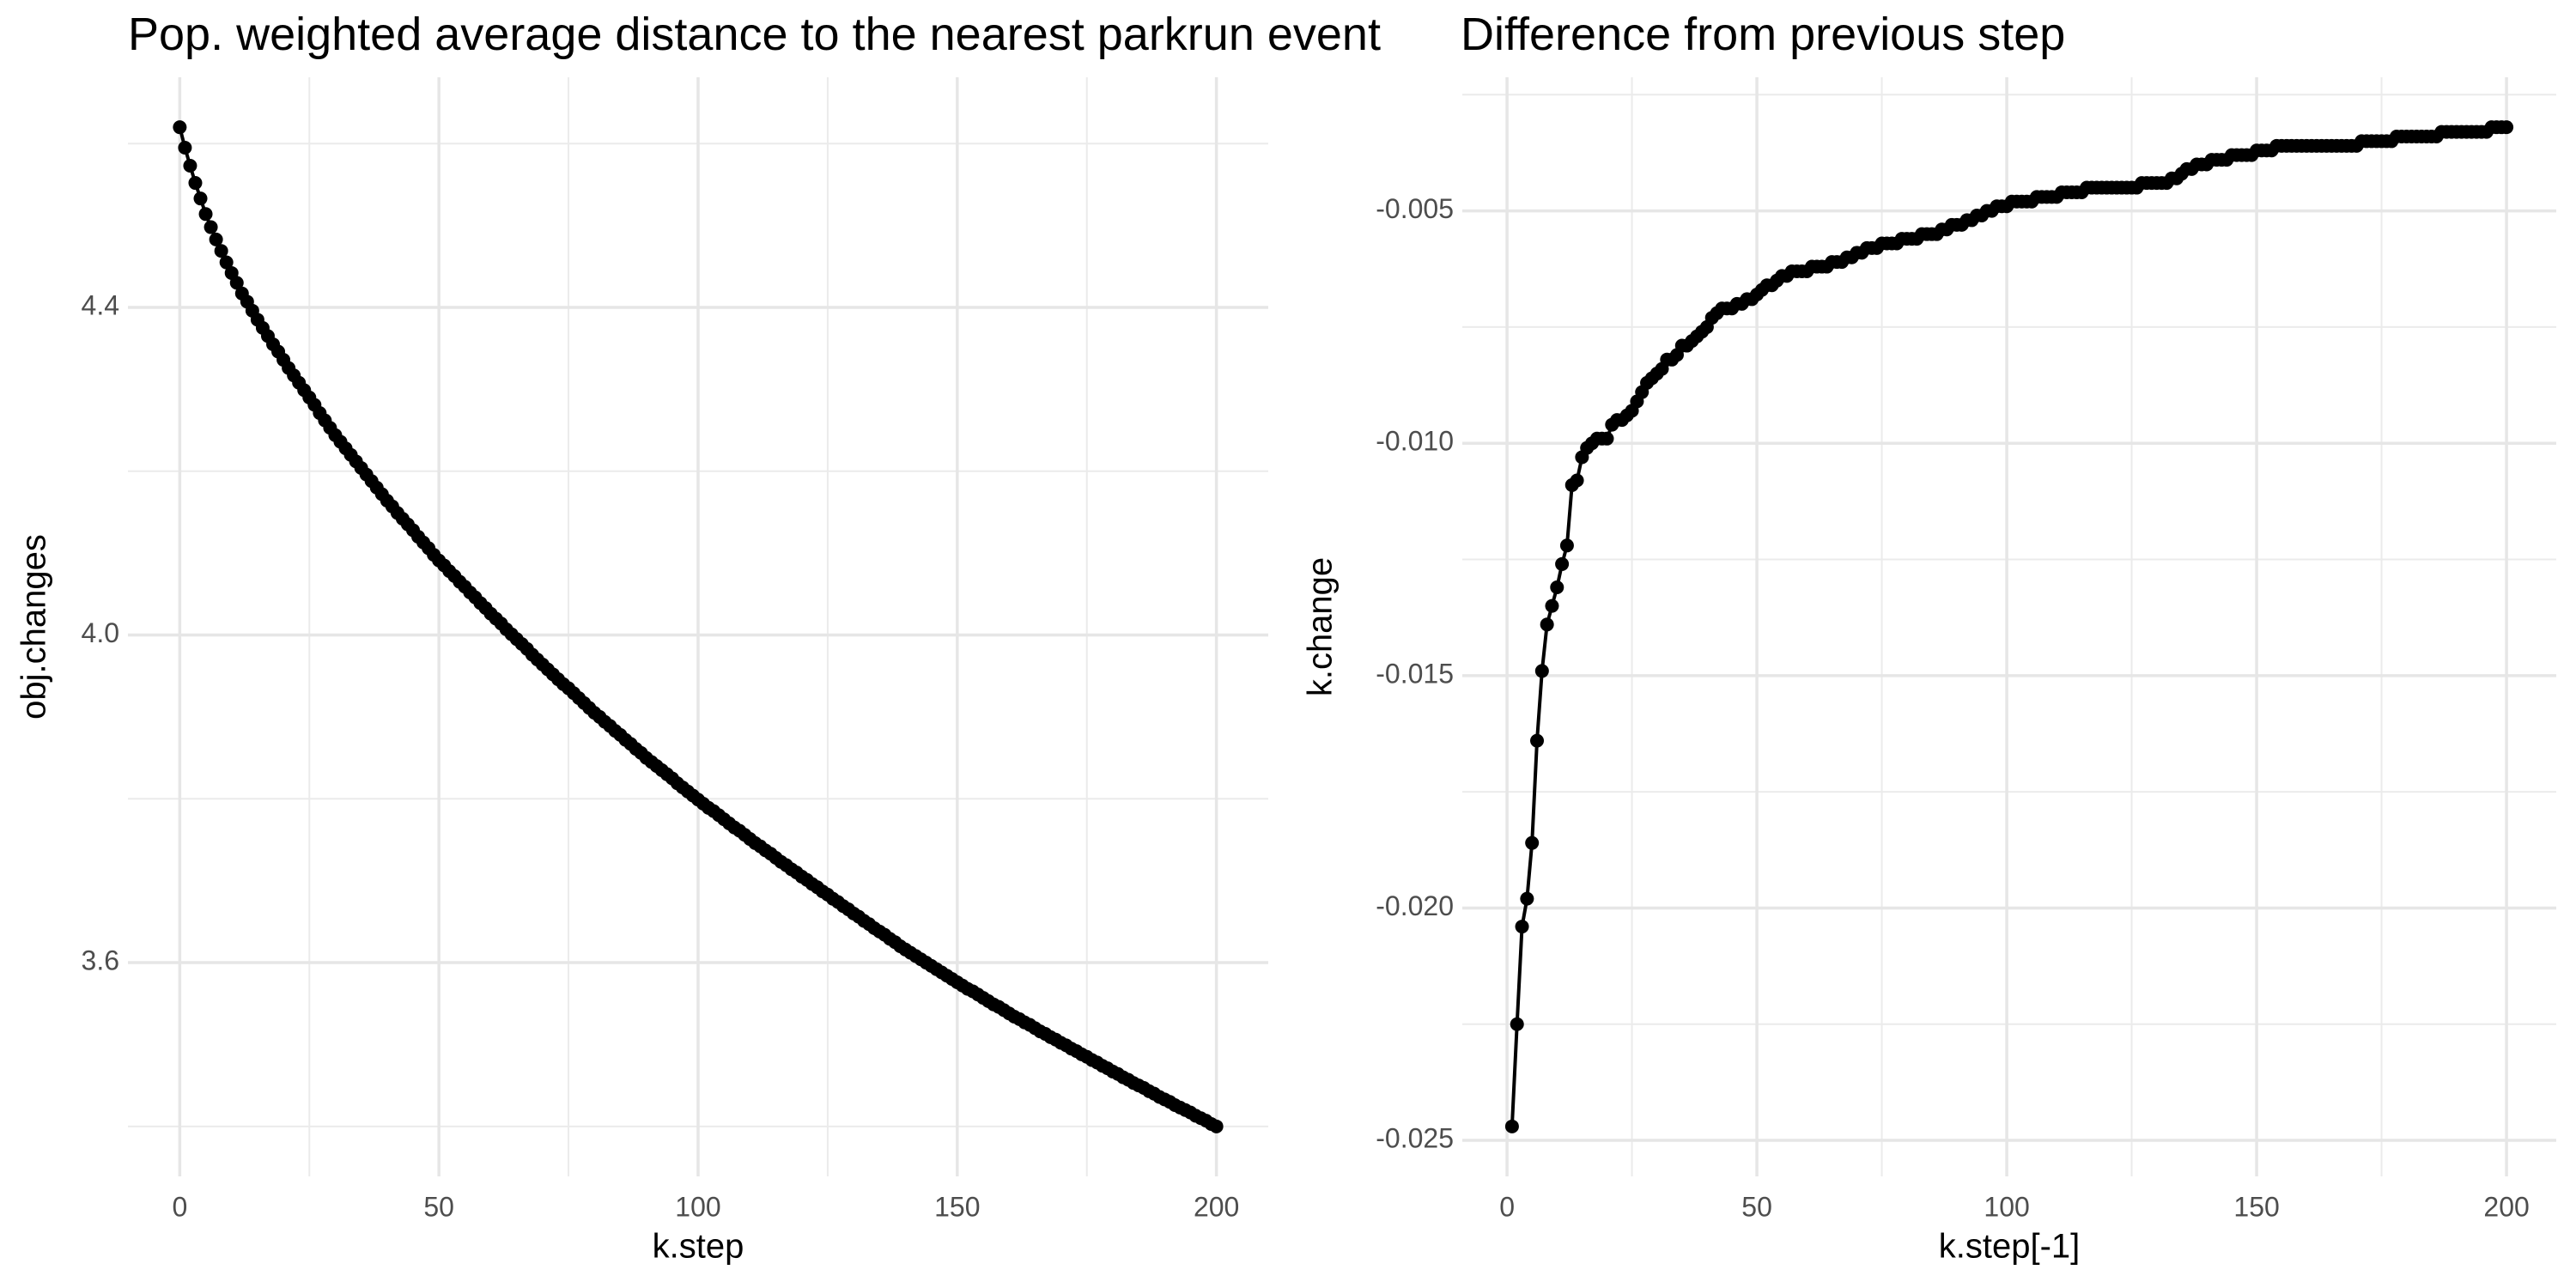 Image resolution: width=2576 pixels, height=1288 pixels. What do you see at coordinates (1415, 673) in the screenshot?
I see `y-tick-label: -0.015` at bounding box center [1415, 673].